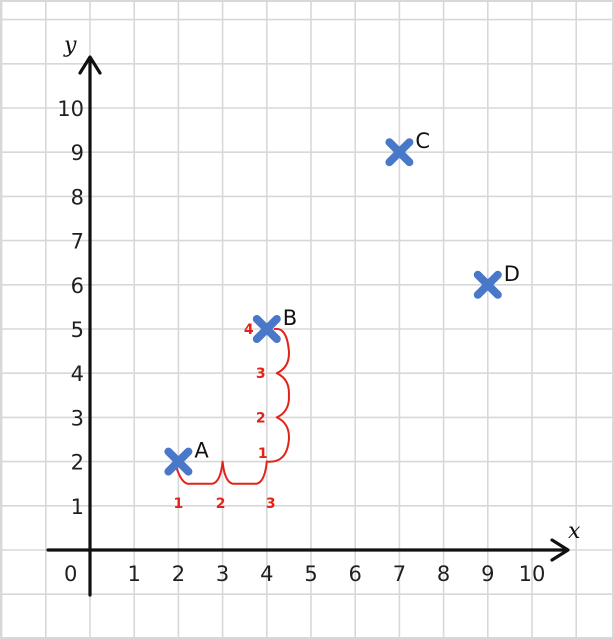  I want to click on x-tick-label: 1, so click(134, 574).